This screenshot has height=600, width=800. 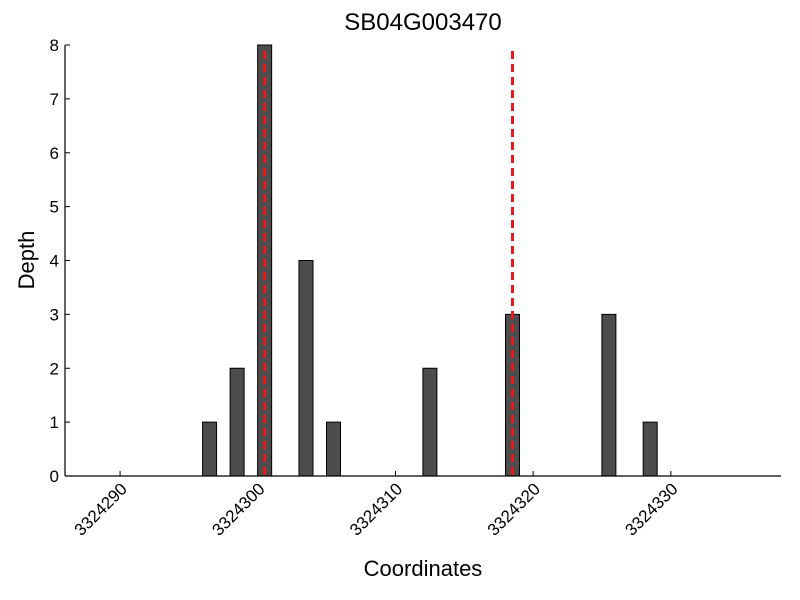 What do you see at coordinates (54, 368) in the screenshot?
I see `y-tick-label: 2` at bounding box center [54, 368].